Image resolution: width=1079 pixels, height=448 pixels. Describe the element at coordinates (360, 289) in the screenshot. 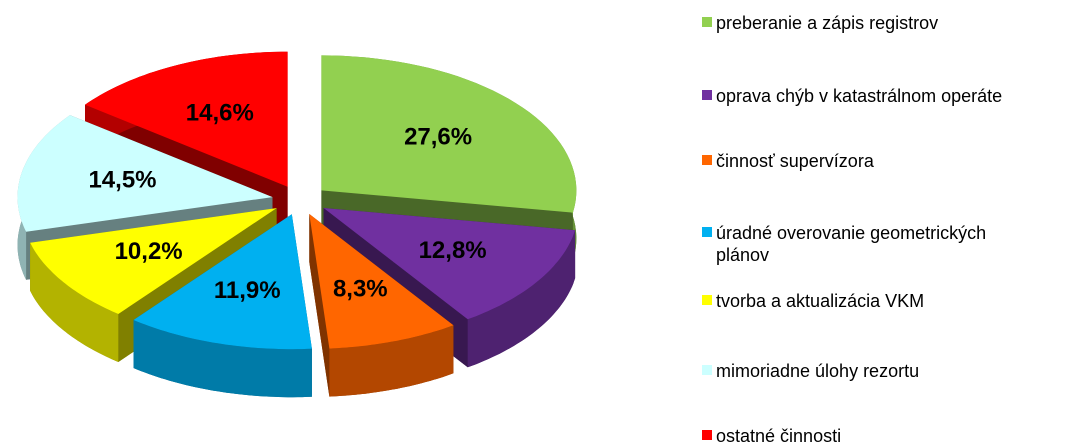

I see `data-label: 8,3%` at that location.